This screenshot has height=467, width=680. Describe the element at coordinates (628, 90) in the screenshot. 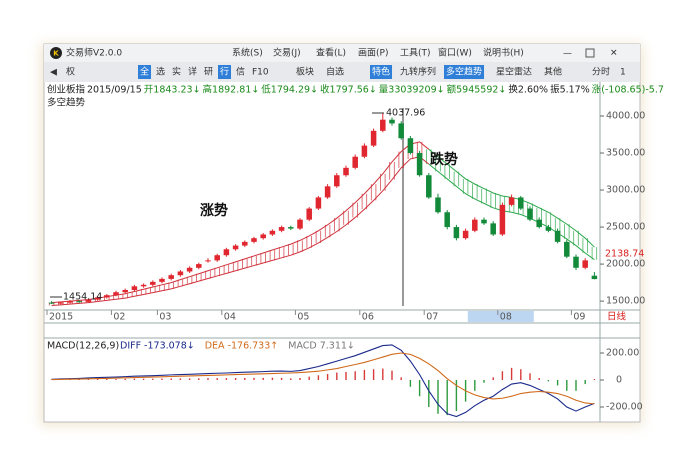

I see `quote-field: 涨(-108.65)-5.7` at that location.